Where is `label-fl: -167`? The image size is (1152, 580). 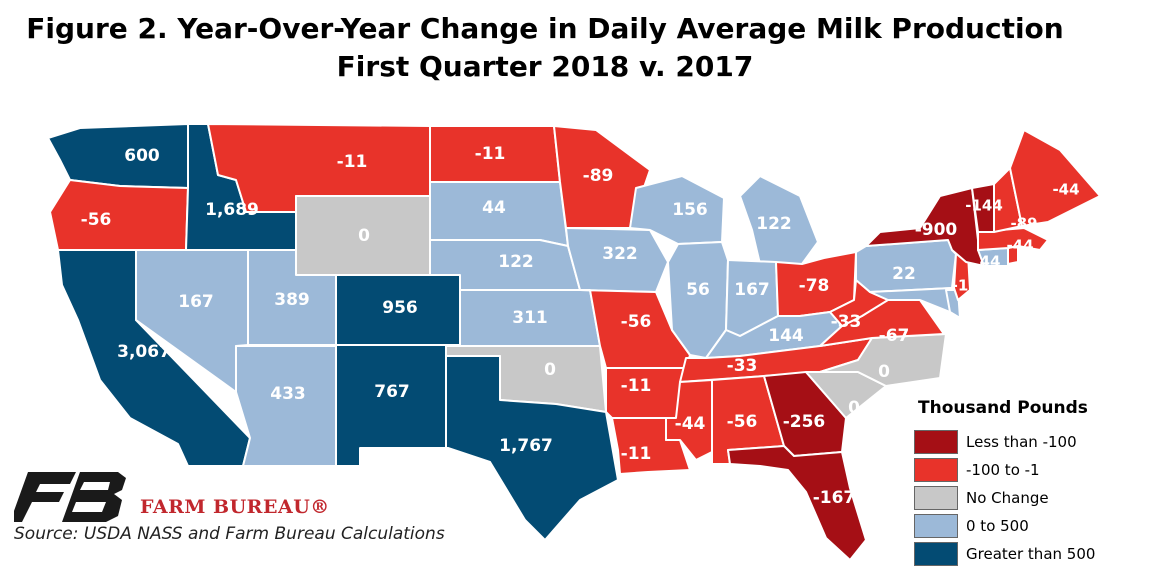 label-fl: -167 is located at coordinates (834, 498).